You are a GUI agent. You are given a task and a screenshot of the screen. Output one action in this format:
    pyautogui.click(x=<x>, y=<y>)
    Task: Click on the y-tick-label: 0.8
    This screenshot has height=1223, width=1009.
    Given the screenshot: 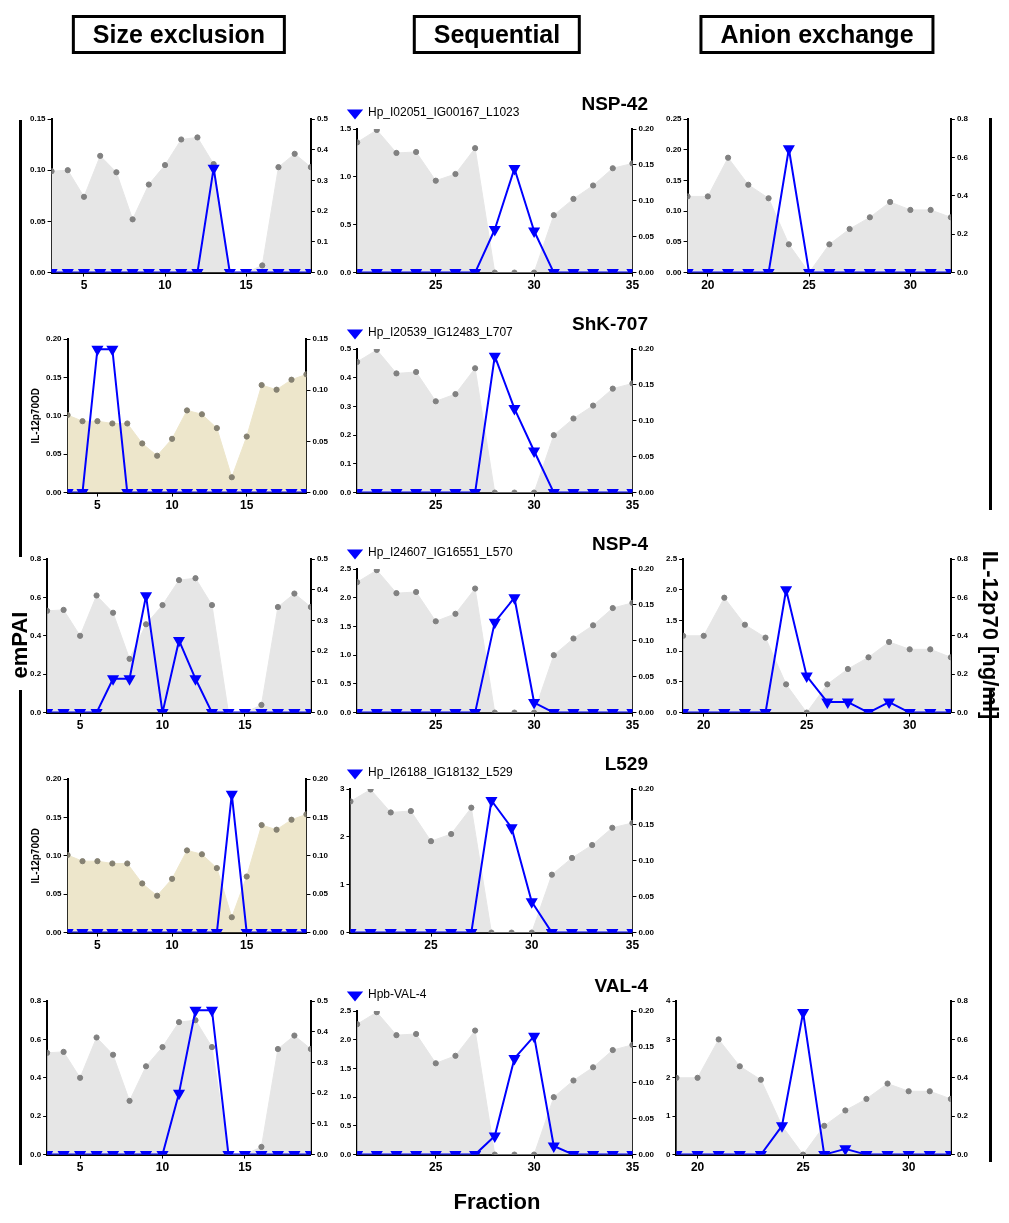 What is the action you would take?
    pyautogui.click(x=36, y=559)
    